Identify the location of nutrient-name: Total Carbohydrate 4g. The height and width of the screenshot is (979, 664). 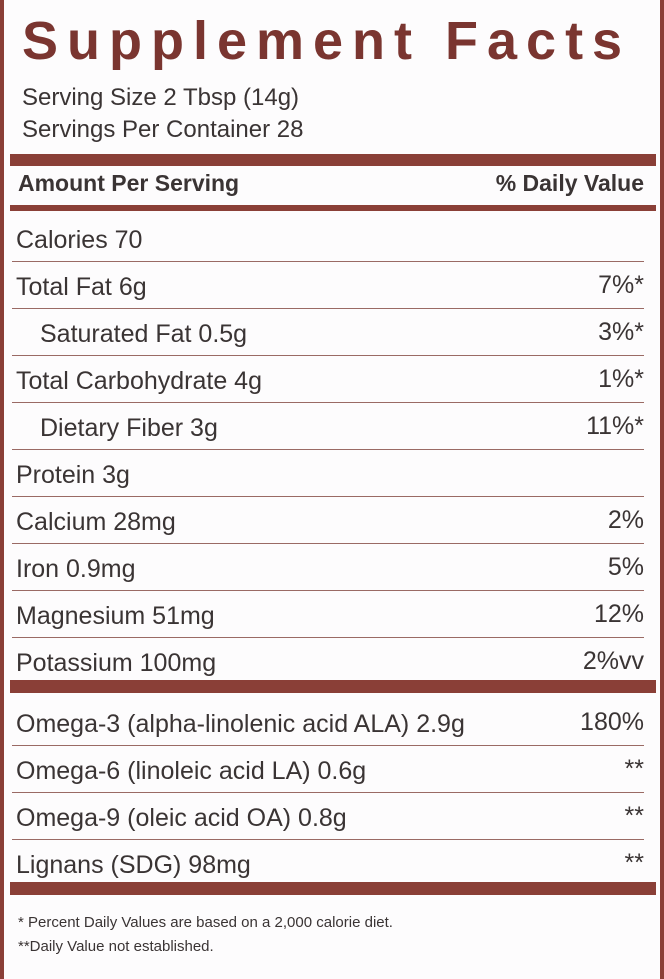
(139, 381).